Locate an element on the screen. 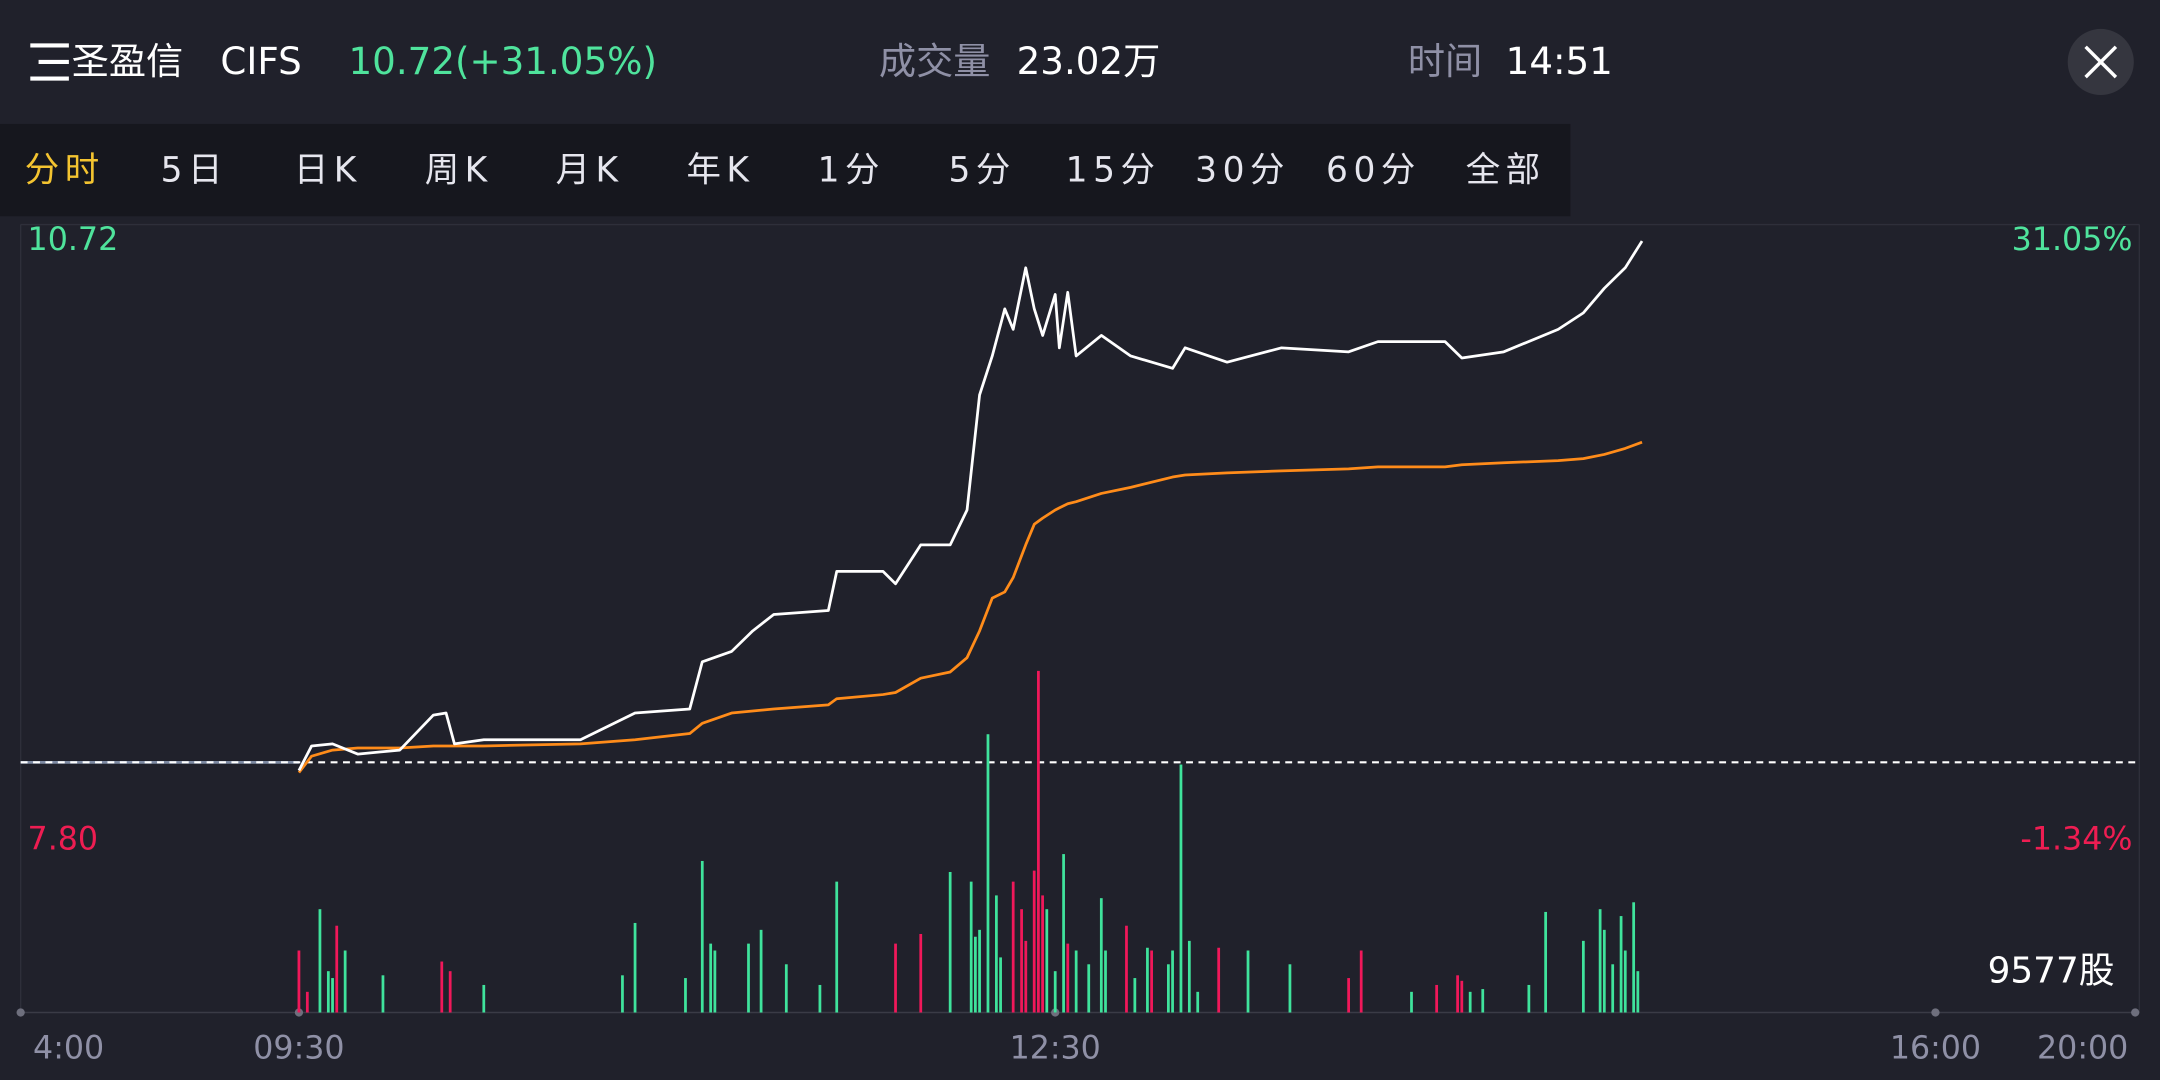 The height and width of the screenshot is (1080, 2160). tab: 分时 is located at coordinates (65, 171).